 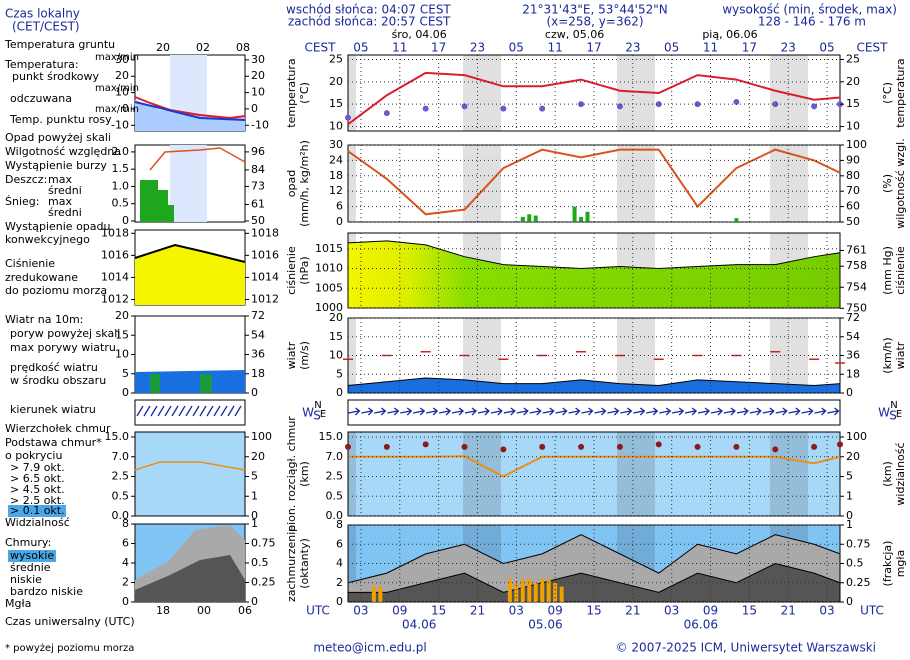 I want to click on mini-tick-label: -10, so click(x=260, y=124).